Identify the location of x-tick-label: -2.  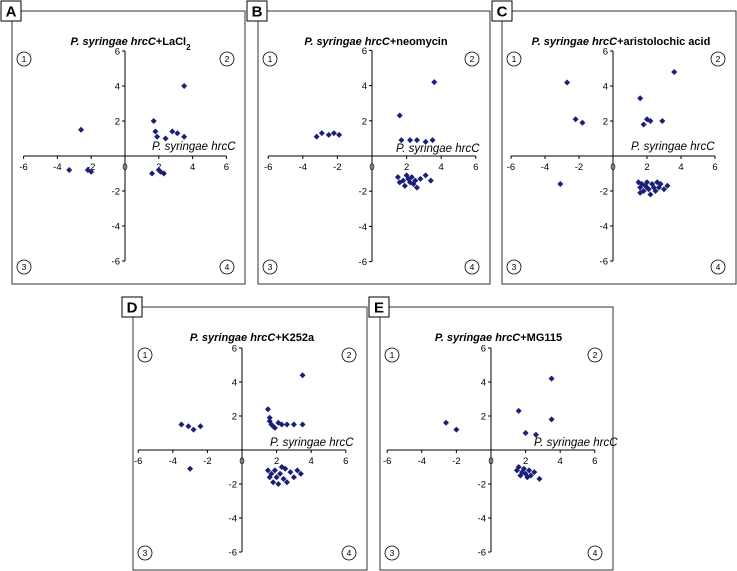
(456, 461).